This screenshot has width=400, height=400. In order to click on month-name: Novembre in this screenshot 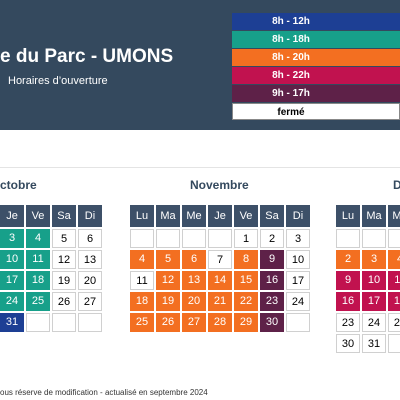, I will do `click(219, 185)`.